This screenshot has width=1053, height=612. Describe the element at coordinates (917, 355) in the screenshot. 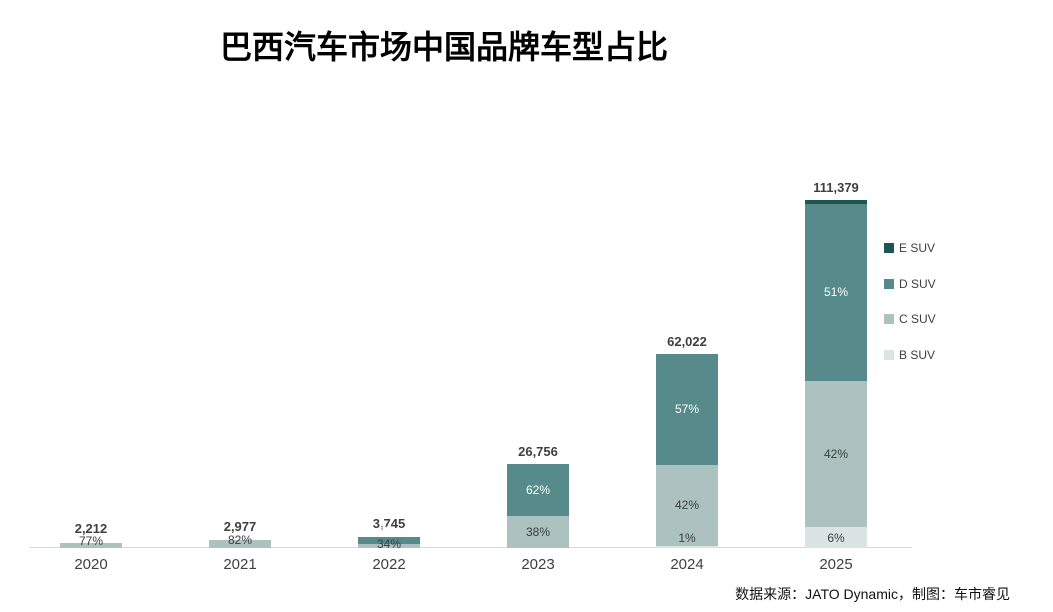

I see `legend-label: B SUV` at that location.